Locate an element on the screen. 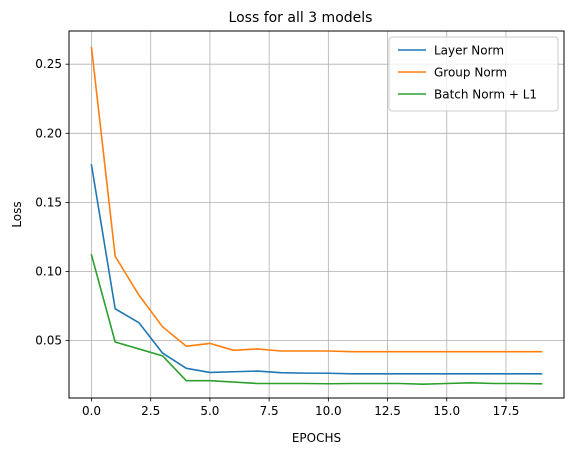  x-tick-label: 15.0 is located at coordinates (446, 411).